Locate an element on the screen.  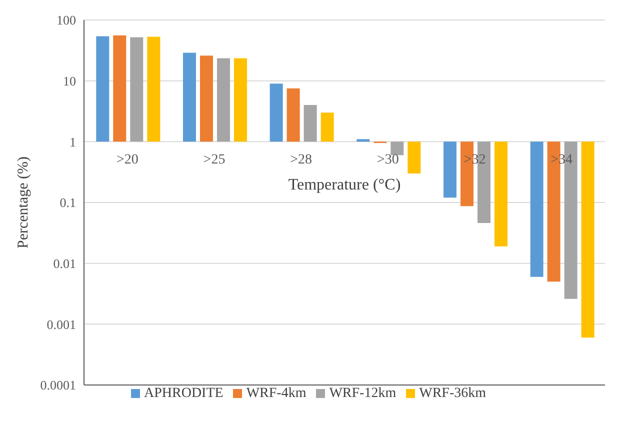
x-tick-label: >20 is located at coordinates (127, 160).